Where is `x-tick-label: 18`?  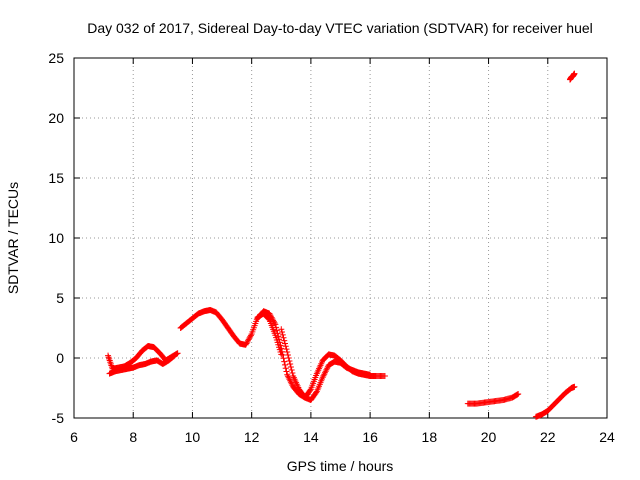 x-tick-label: 18 is located at coordinates (430, 437).